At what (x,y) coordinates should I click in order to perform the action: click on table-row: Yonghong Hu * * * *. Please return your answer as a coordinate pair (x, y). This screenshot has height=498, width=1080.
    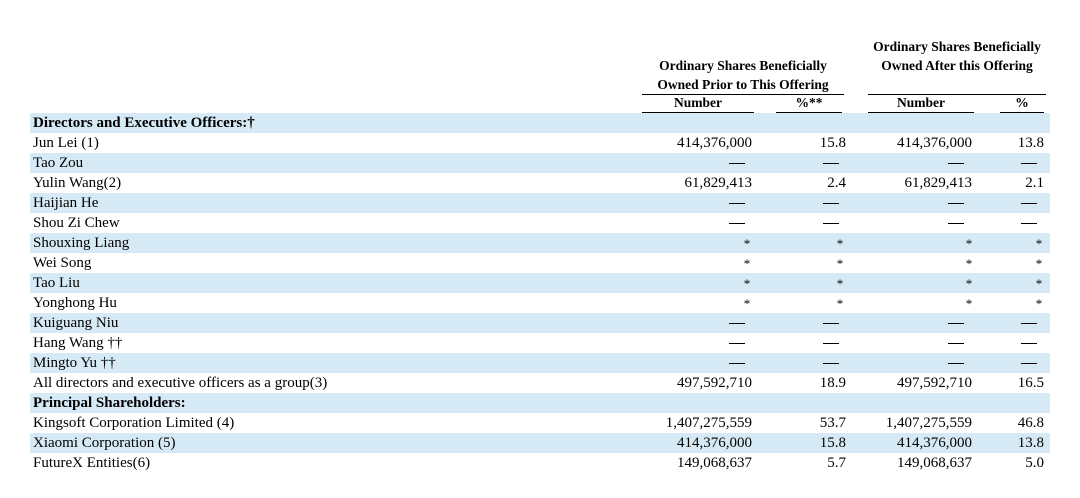
    Looking at the image, I should click on (540, 303).